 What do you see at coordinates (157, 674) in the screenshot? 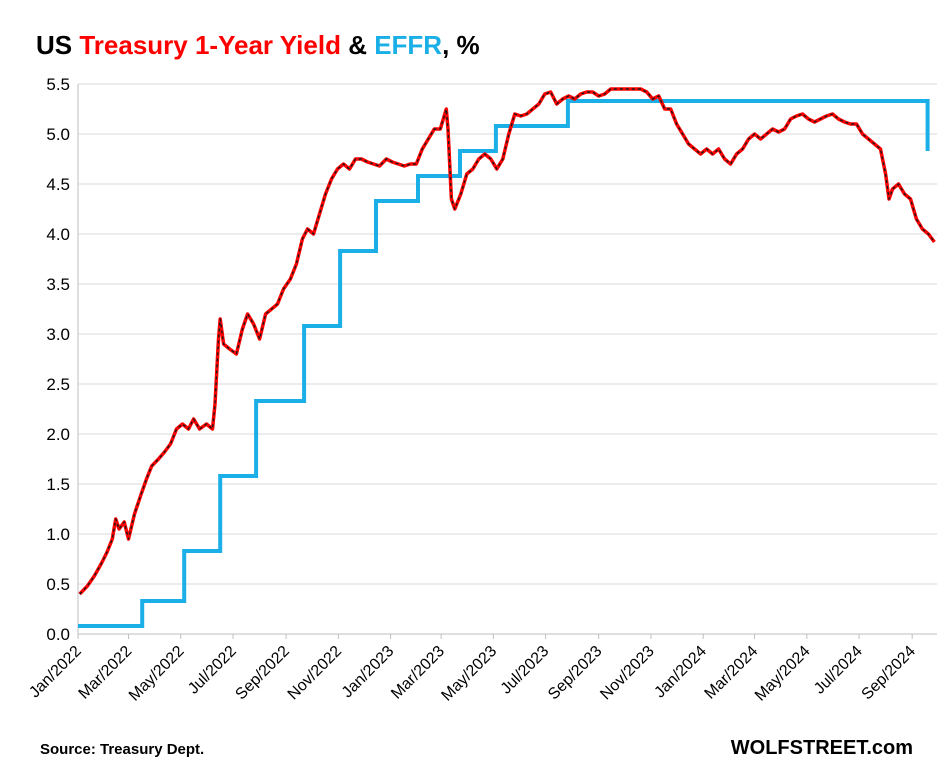
I see `x-tick-label: May/2022` at bounding box center [157, 674].